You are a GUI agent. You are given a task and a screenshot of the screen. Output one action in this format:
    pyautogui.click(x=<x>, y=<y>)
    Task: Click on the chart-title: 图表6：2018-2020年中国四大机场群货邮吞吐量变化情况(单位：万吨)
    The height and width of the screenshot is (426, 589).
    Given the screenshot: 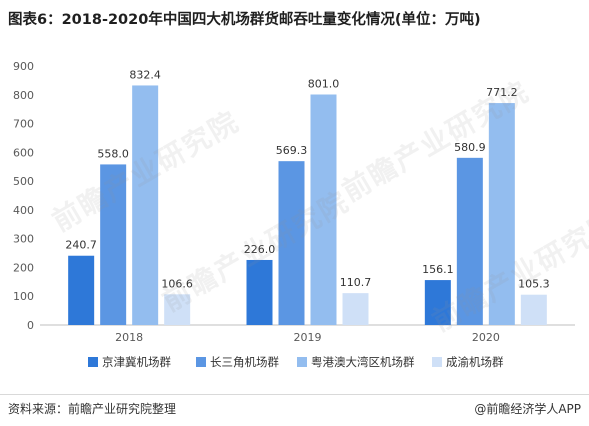 What is the action you would take?
    pyautogui.click(x=244, y=20)
    